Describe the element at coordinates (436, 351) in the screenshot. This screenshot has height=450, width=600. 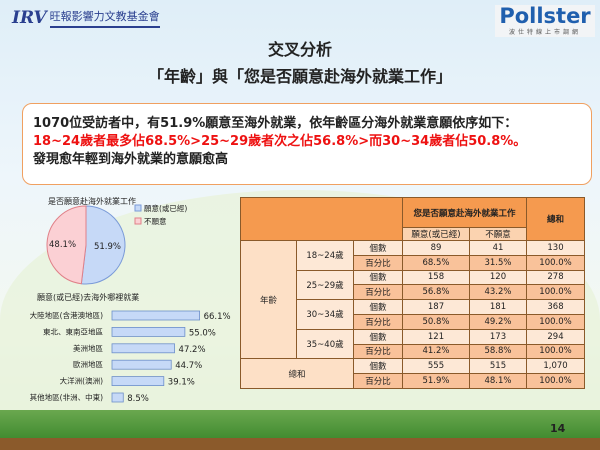
I see `pct-cell: 41.2%` at that location.